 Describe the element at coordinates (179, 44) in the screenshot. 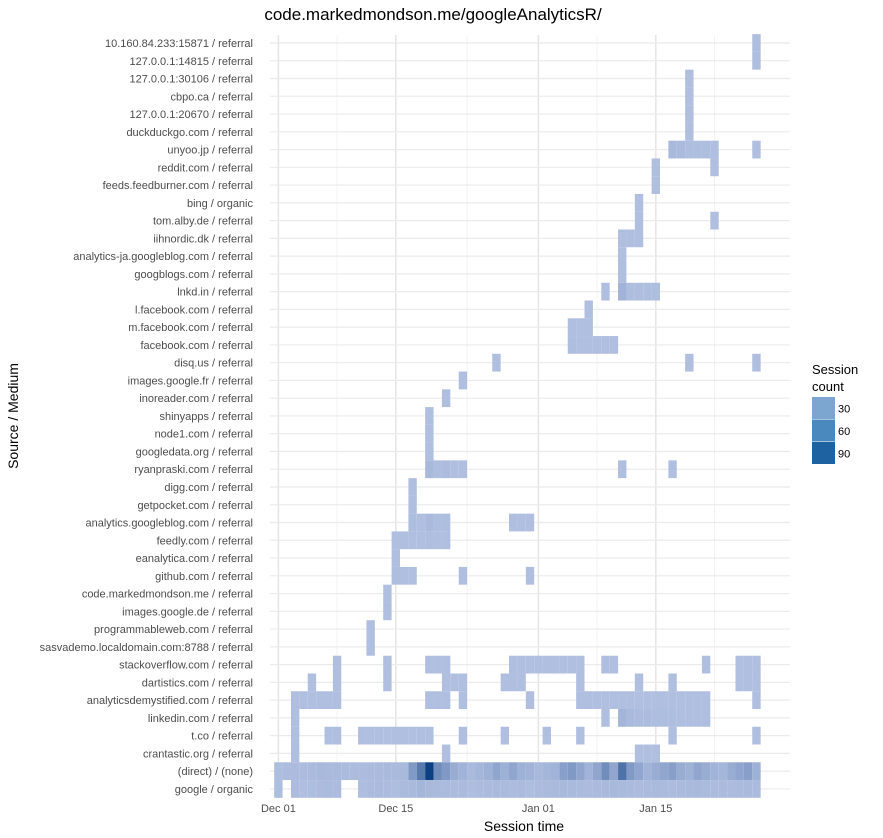

I see `y-tick-label: 10.160.84.233:15871 / referral` at that location.